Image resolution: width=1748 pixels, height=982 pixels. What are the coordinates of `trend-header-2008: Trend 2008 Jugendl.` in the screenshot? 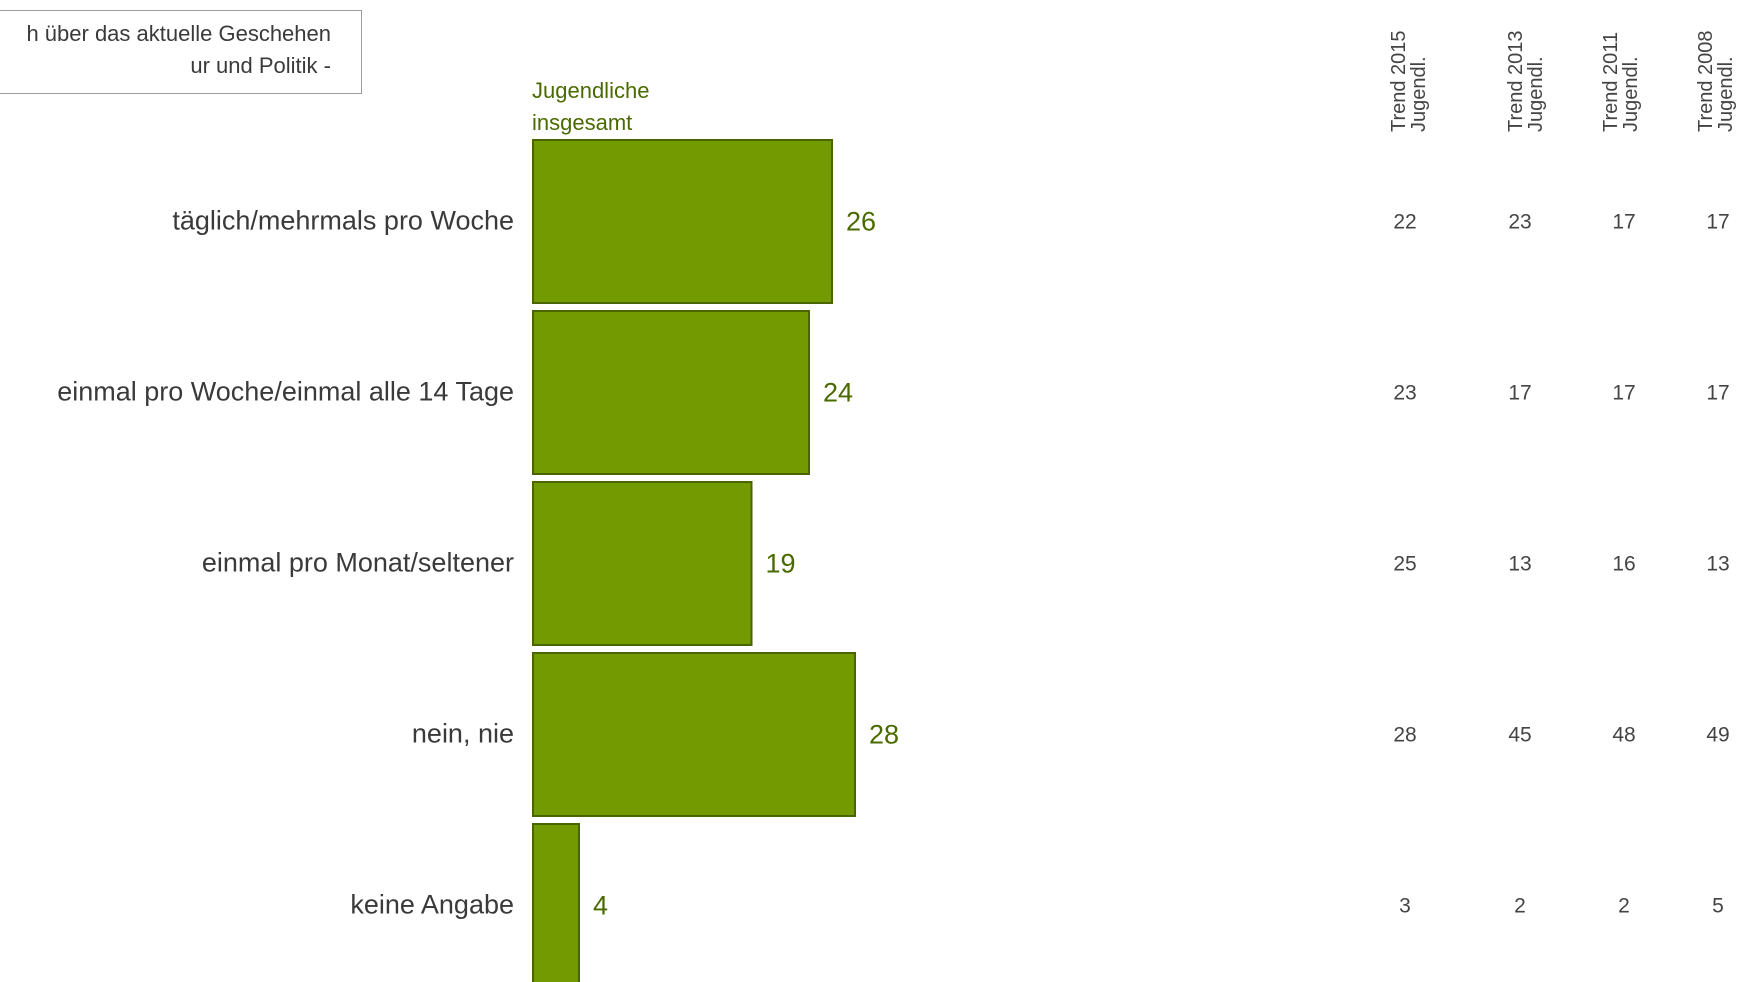 It's located at (1717, 67).